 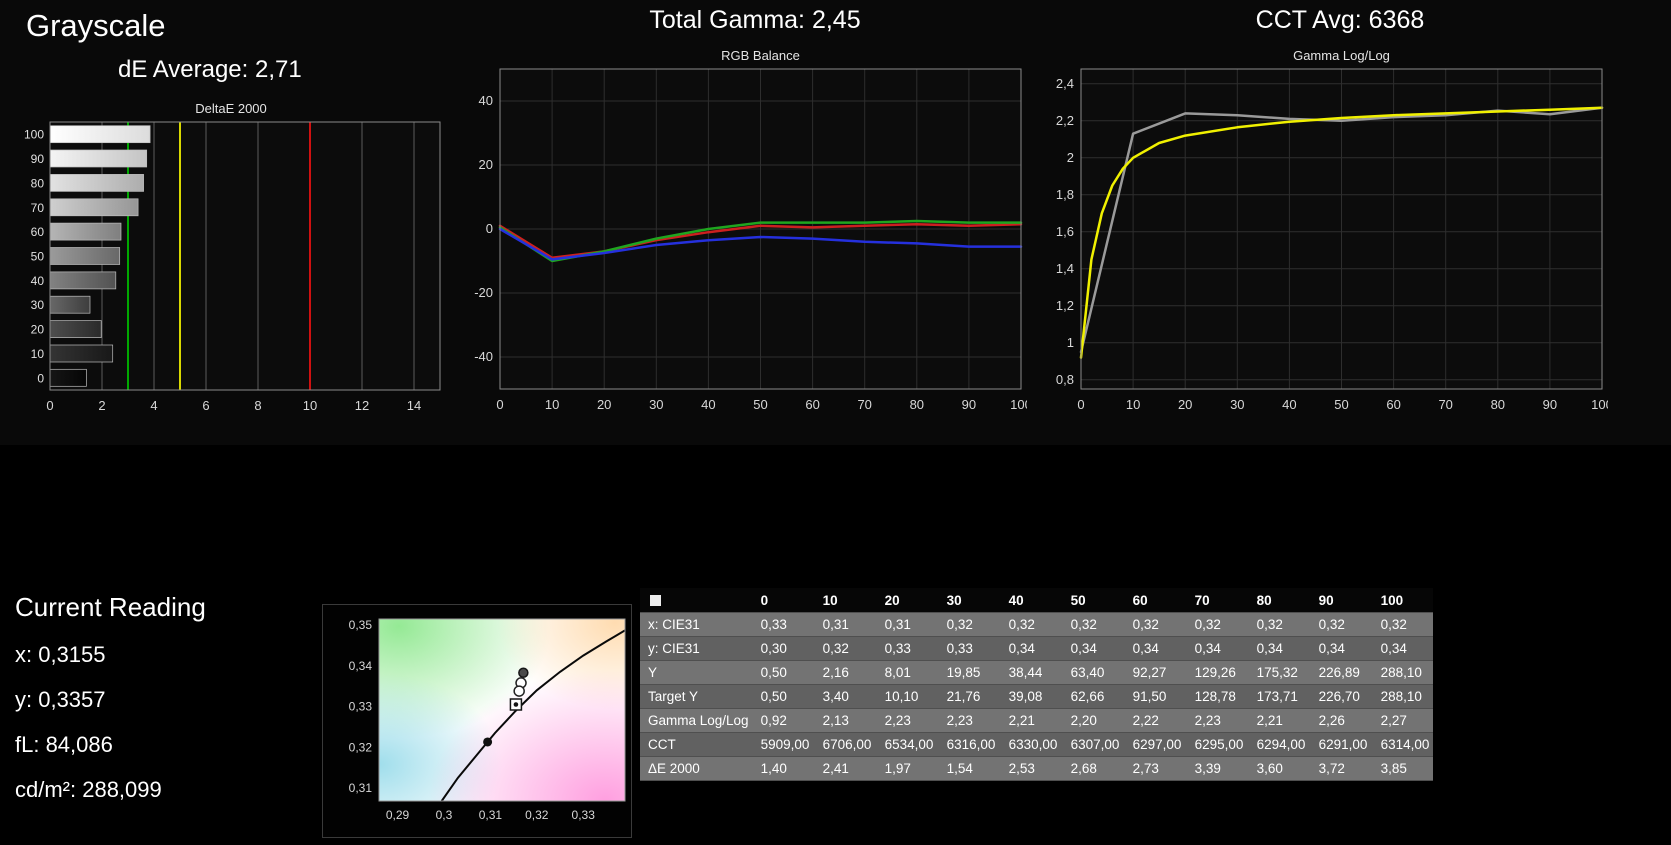 What do you see at coordinates (905, 672) in the screenshot?
I see `table-cell: 8,01` at bounding box center [905, 672].